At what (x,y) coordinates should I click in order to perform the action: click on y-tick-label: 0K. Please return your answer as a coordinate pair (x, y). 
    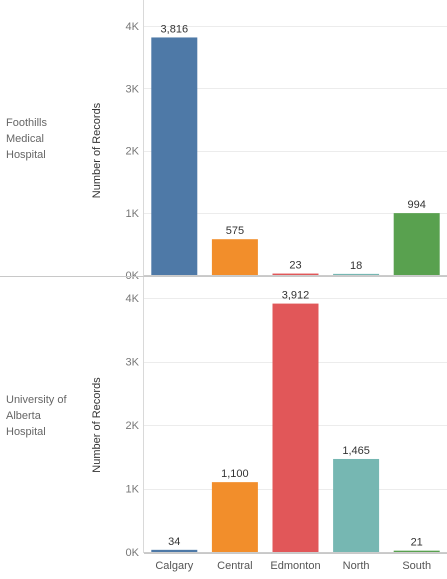
    Looking at the image, I should click on (133, 553).